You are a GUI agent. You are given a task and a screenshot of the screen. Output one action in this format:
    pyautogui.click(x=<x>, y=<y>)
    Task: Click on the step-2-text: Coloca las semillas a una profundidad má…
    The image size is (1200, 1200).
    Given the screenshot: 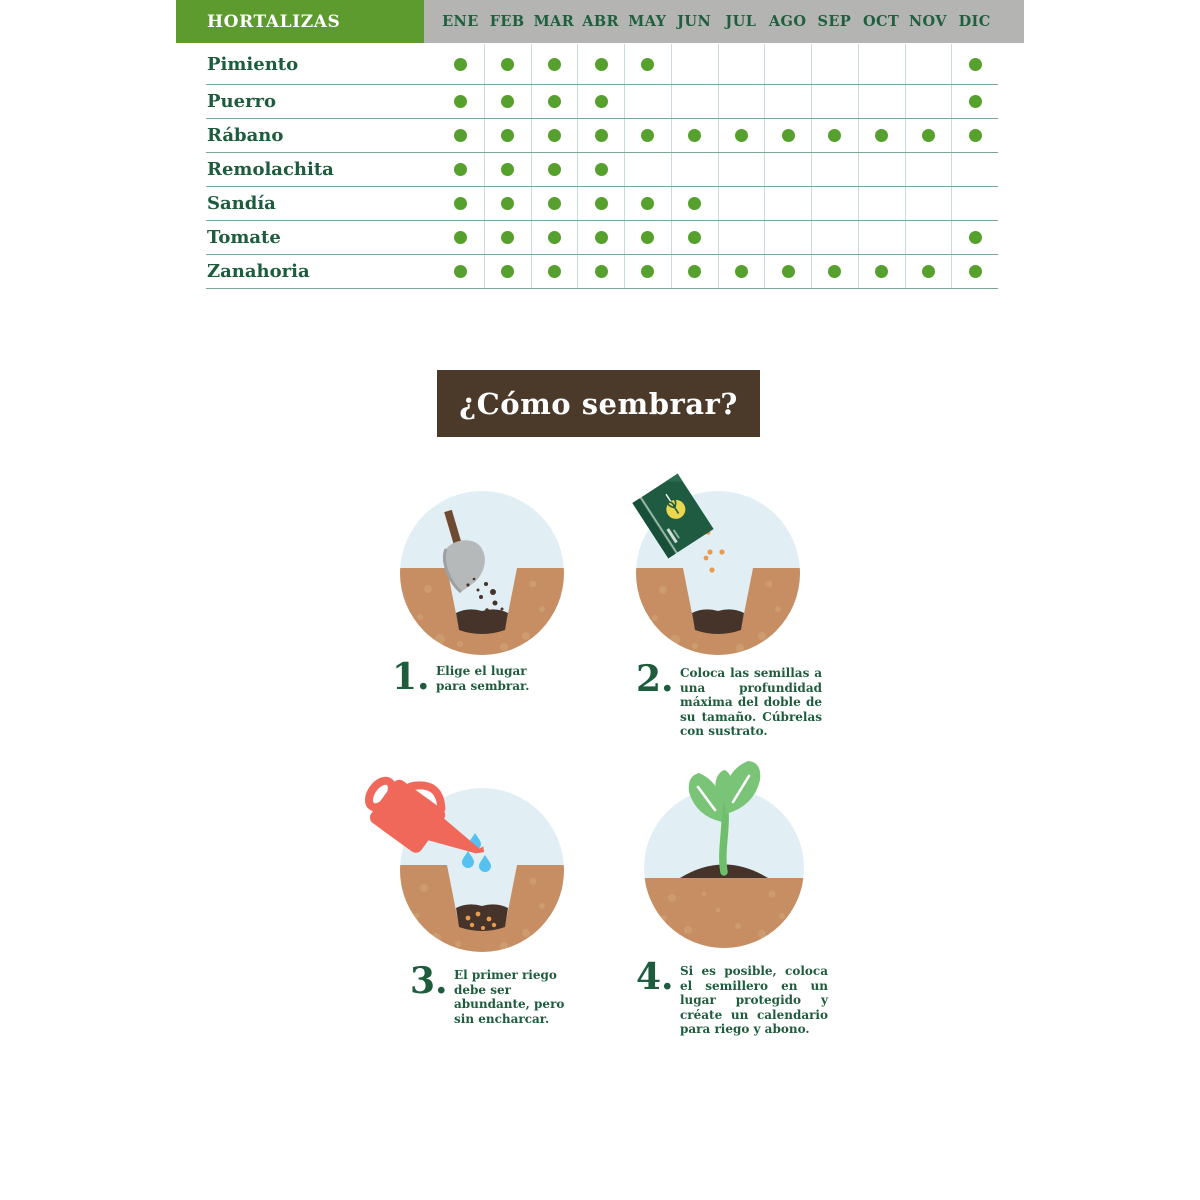 What is the action you would take?
    pyautogui.click(x=751, y=702)
    